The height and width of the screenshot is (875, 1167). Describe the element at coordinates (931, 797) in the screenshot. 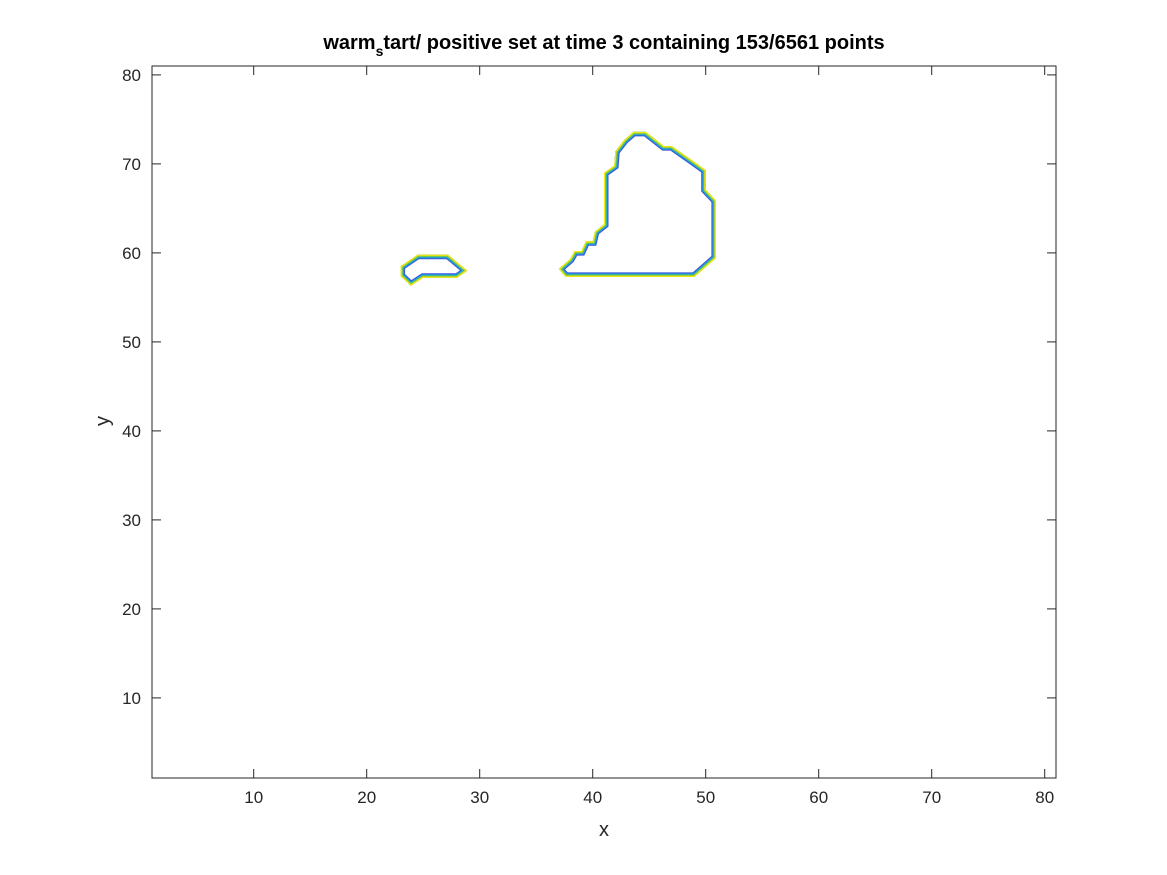

I see `x-tick-label: 70` at that location.